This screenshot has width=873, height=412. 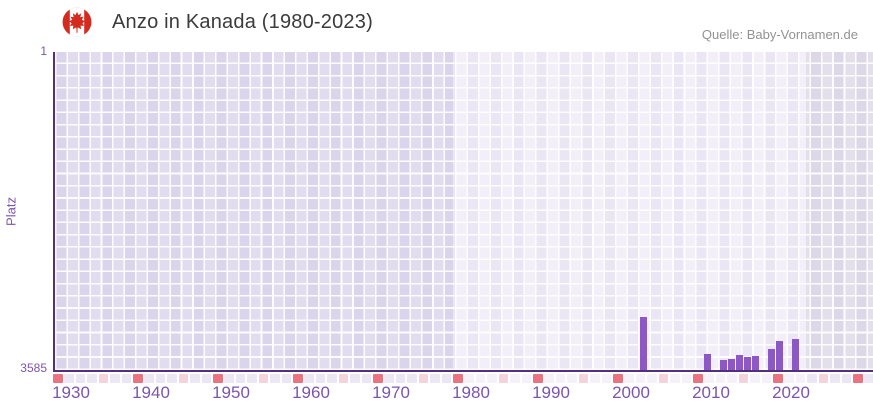 I want to click on x-tick-1980: 1980, so click(x=471, y=392).